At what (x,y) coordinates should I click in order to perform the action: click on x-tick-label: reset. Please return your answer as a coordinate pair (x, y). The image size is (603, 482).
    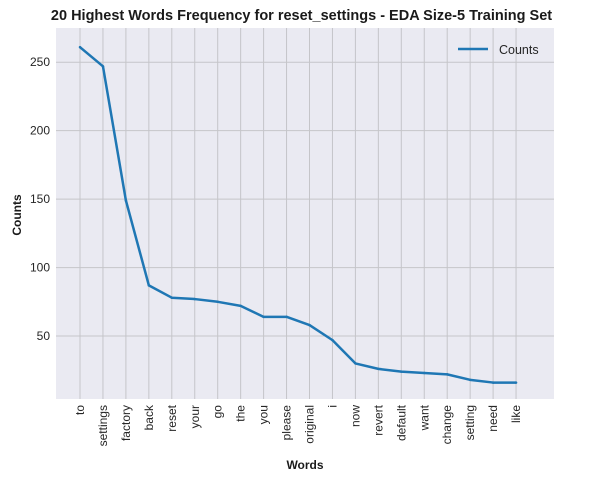
    Looking at the image, I should click on (172, 417).